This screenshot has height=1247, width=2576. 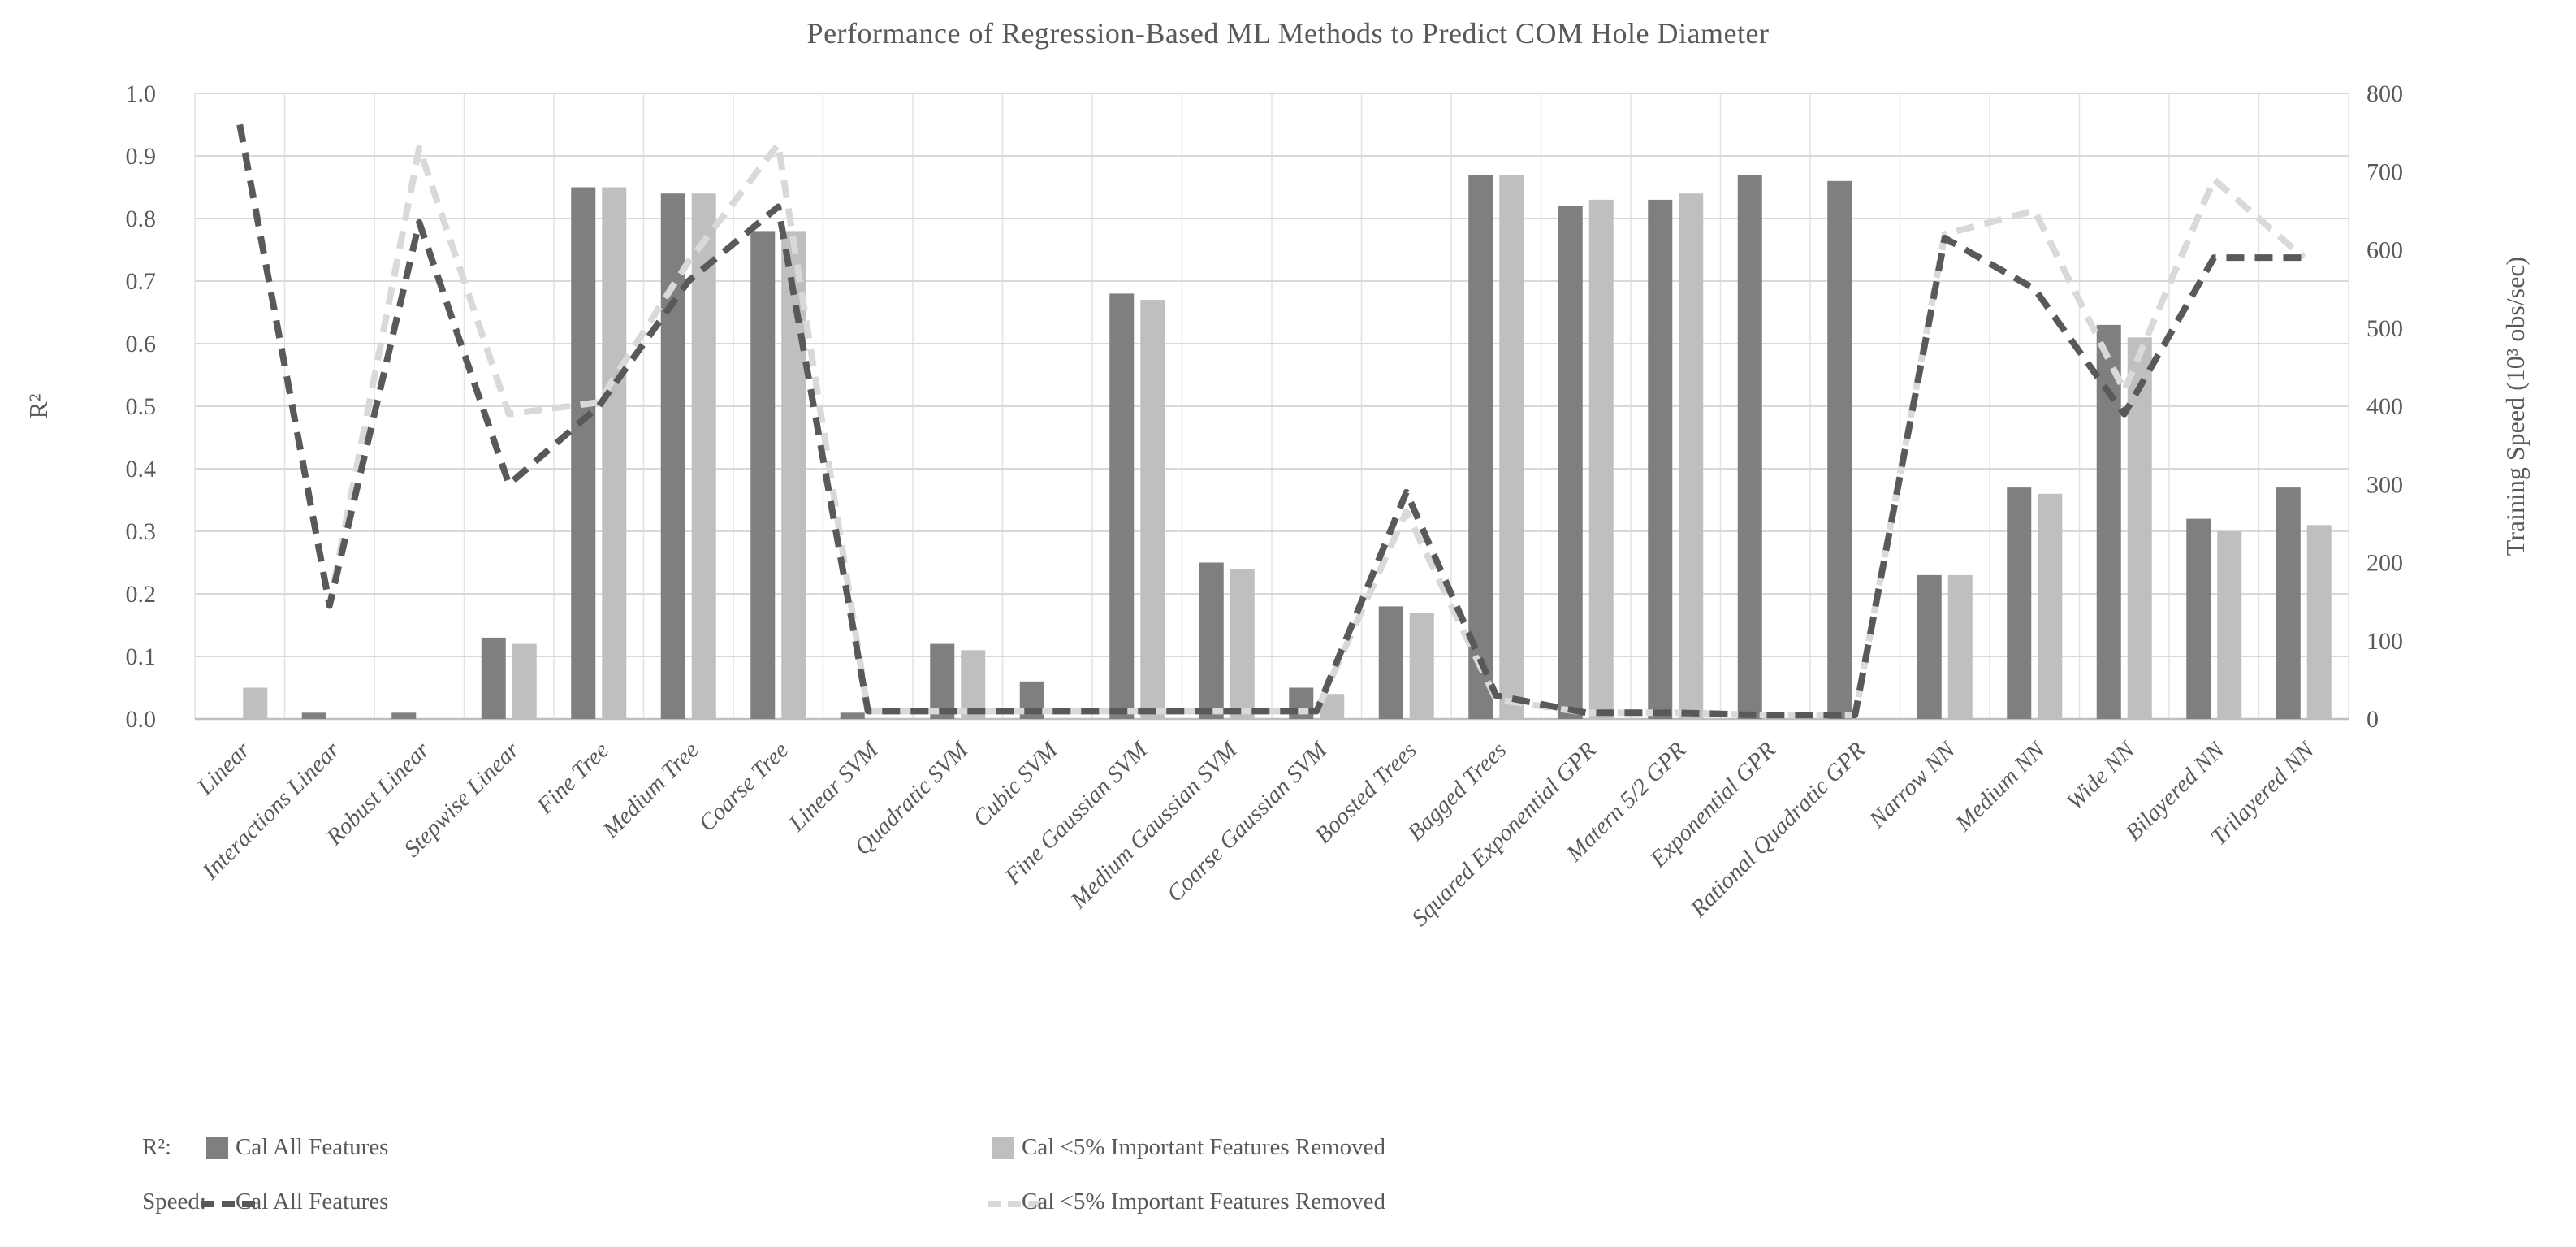 What do you see at coordinates (1016, 784) in the screenshot?
I see `category-label-9: Cubic SVM` at bounding box center [1016, 784].